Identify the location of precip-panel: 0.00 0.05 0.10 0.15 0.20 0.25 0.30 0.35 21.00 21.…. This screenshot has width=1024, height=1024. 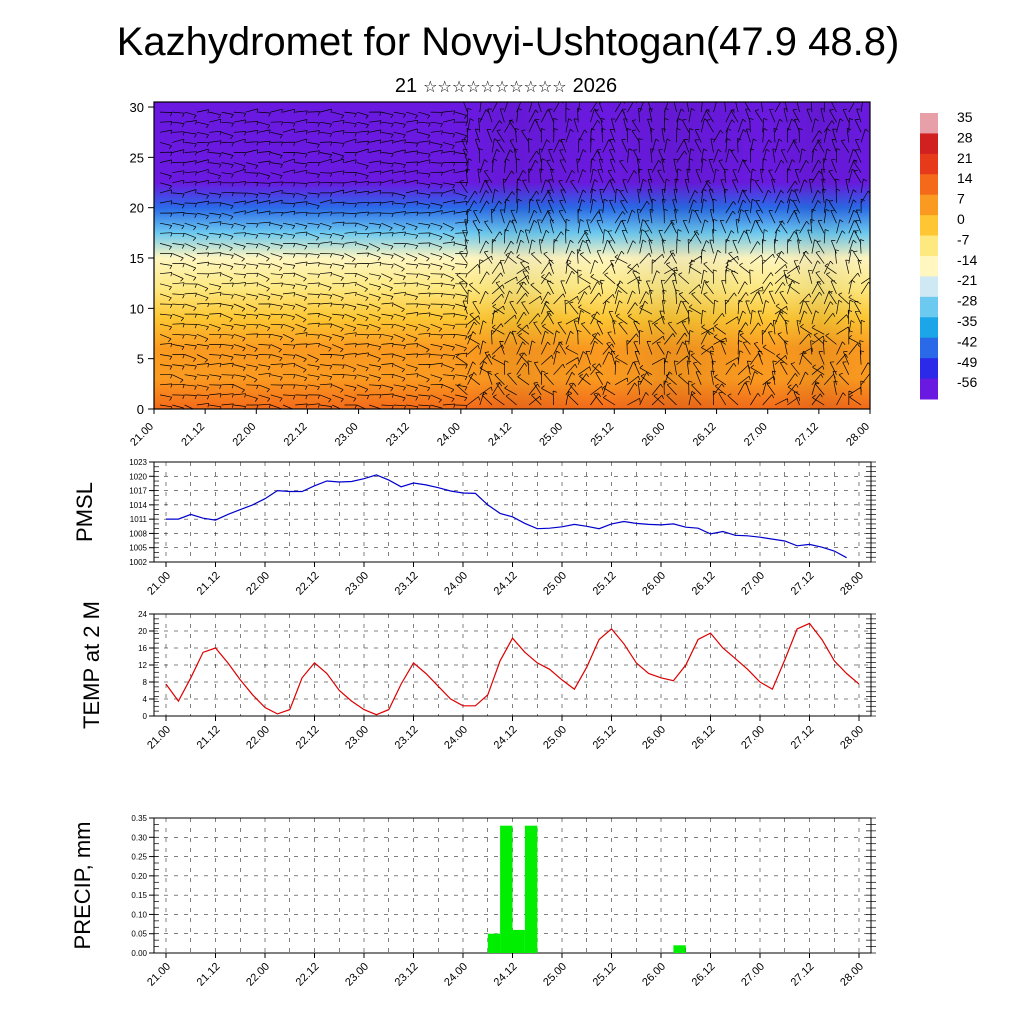
(473, 901).